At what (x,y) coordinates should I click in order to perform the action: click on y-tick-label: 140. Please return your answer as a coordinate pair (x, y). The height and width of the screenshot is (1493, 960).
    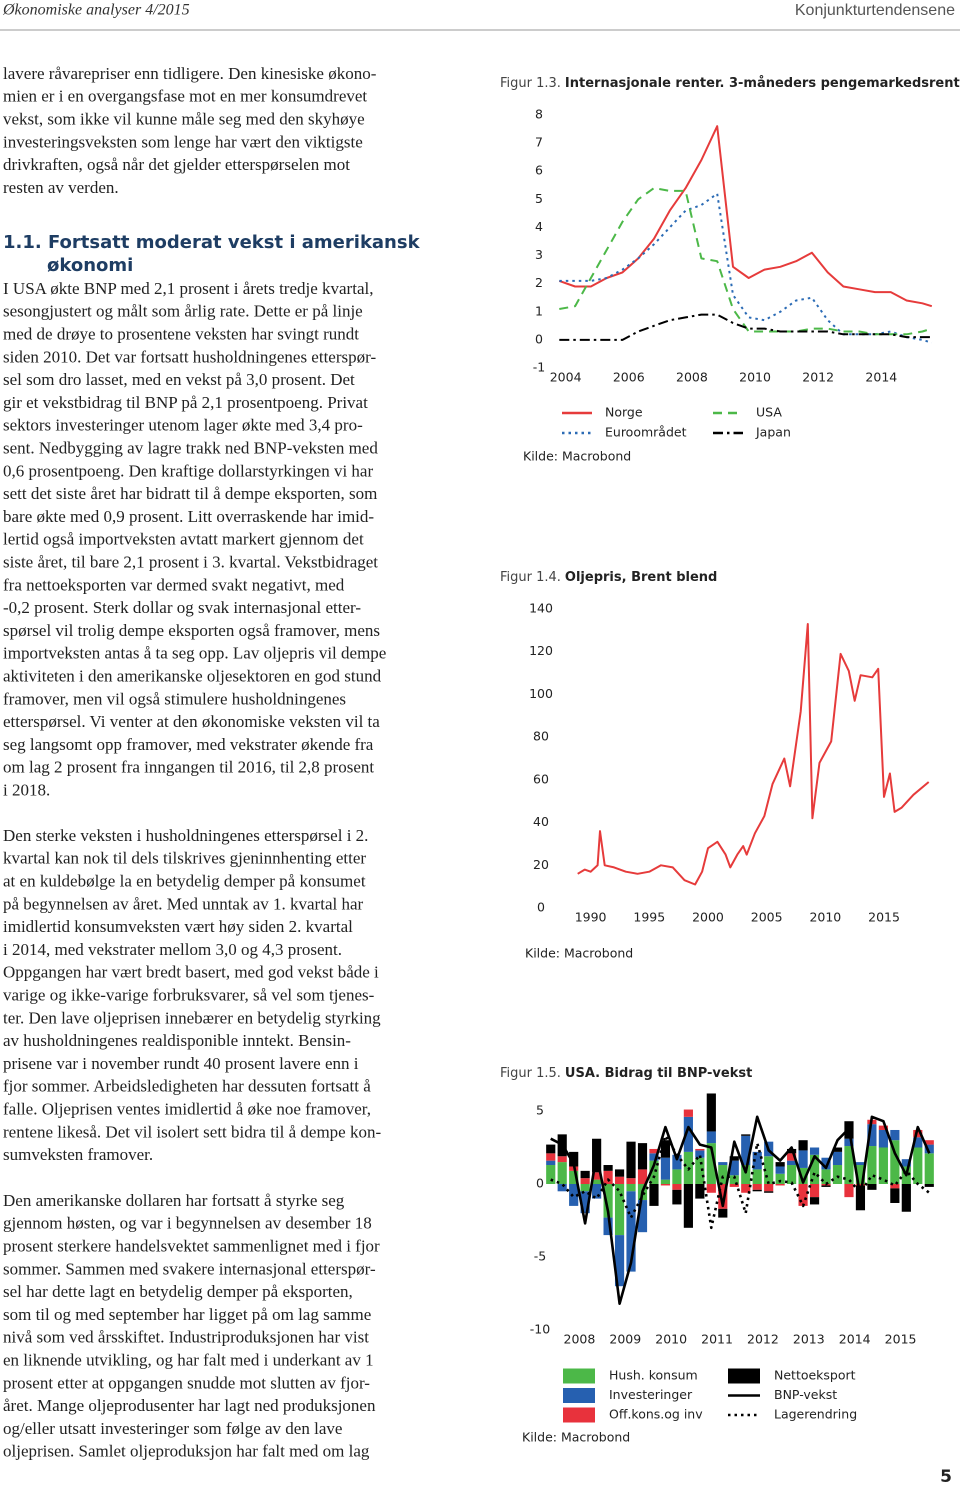
    Looking at the image, I should click on (541, 608).